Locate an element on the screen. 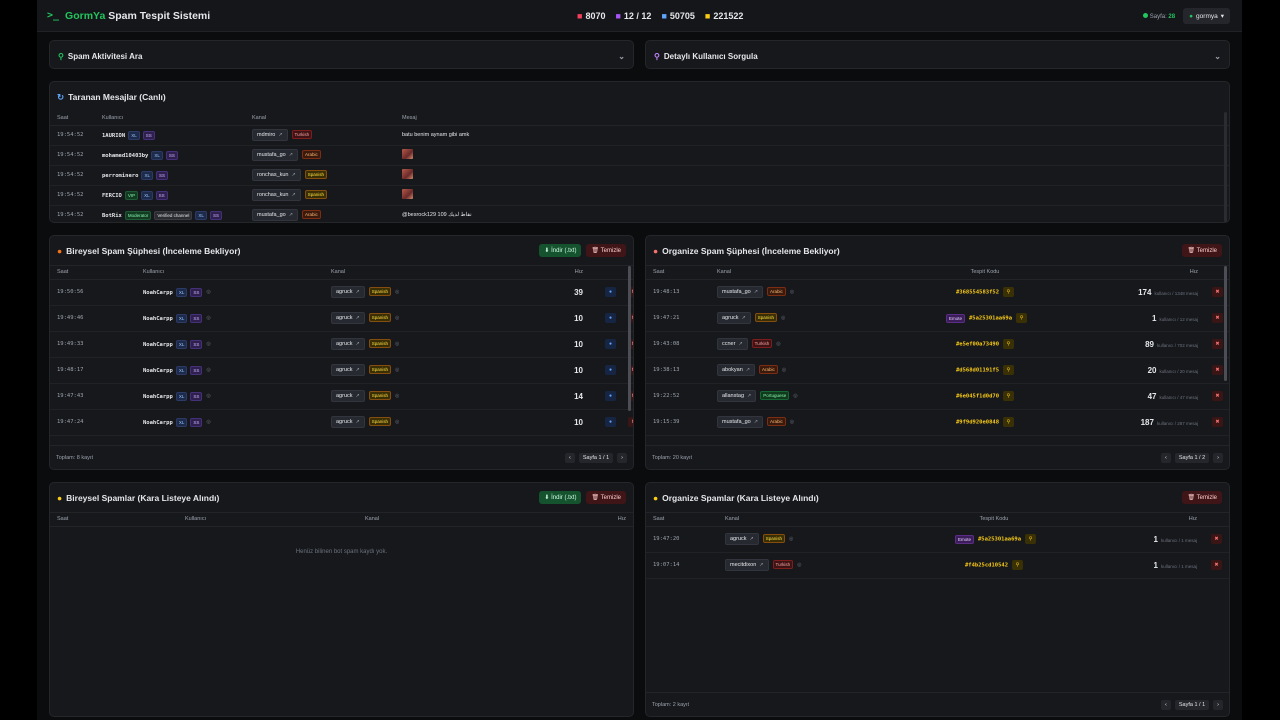 The height and width of the screenshot is (720, 1280). search-activity-header: ⚲ Spam Aktivitesi Ara ⌄ is located at coordinates (341, 56).